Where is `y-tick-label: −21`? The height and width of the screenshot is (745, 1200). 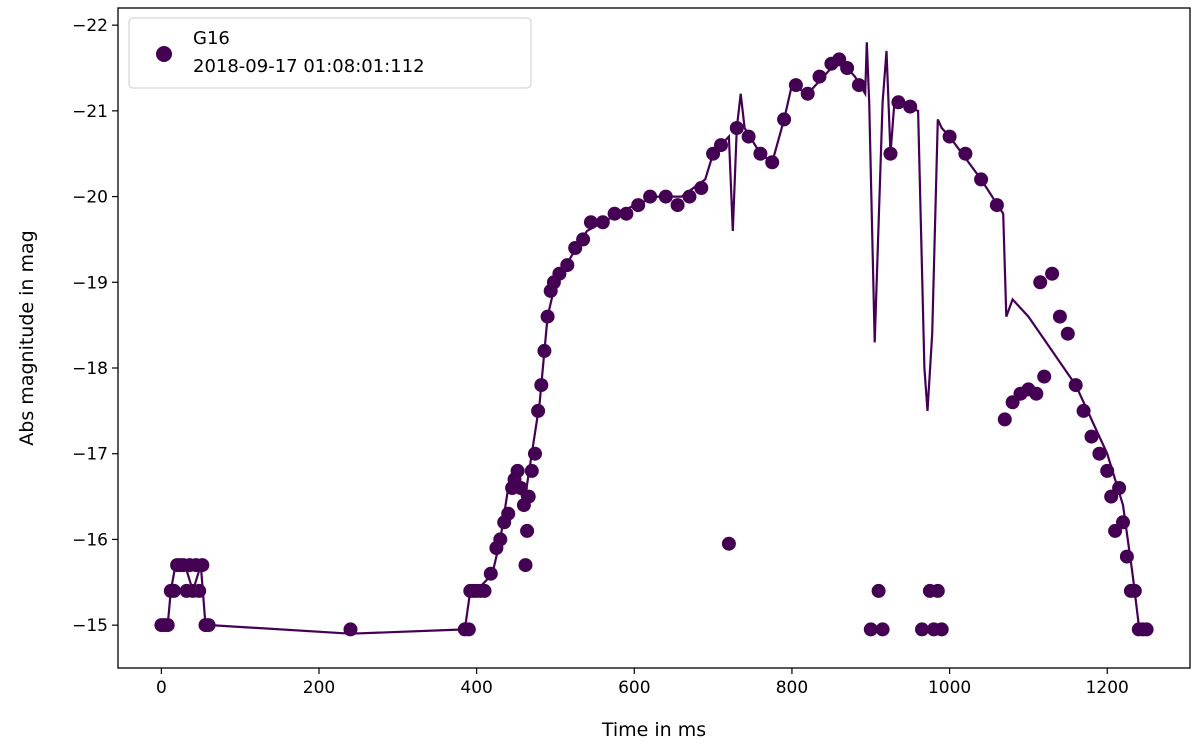 y-tick-label: −21 is located at coordinates (90, 112).